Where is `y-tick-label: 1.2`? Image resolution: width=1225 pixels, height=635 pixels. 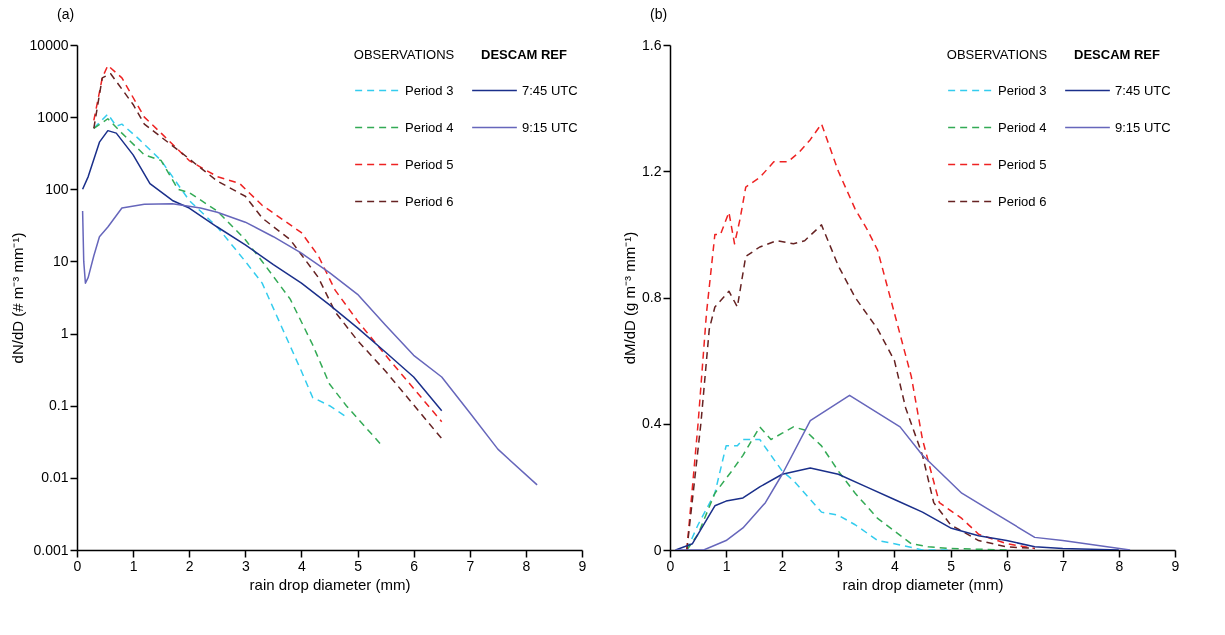 y-tick-label: 1.2 is located at coordinates (652, 170).